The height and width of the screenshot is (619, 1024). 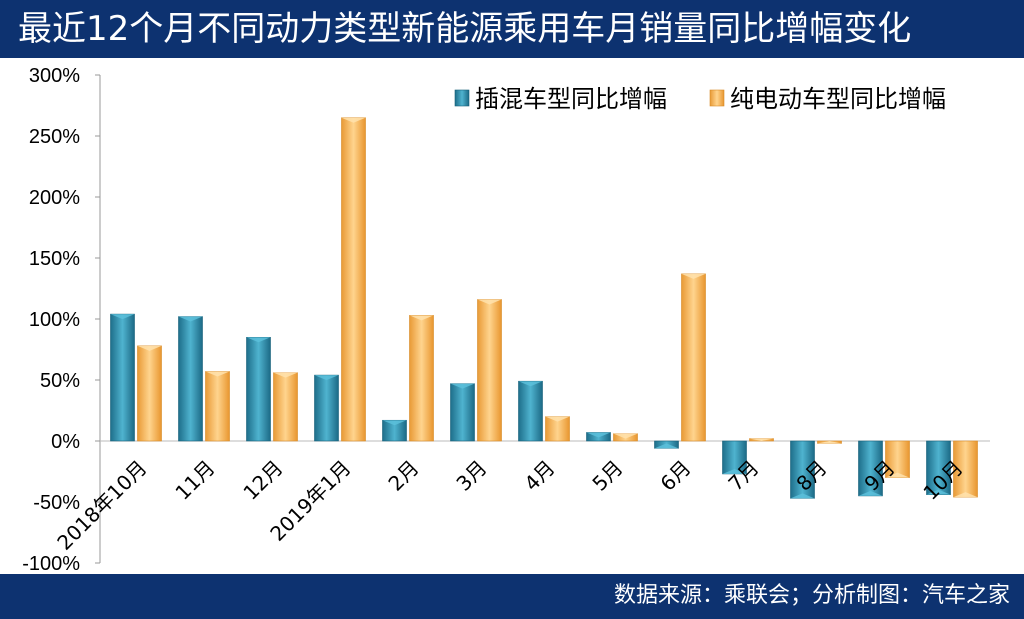 I want to click on y-tick-label: -50%, so click(x=56, y=503).